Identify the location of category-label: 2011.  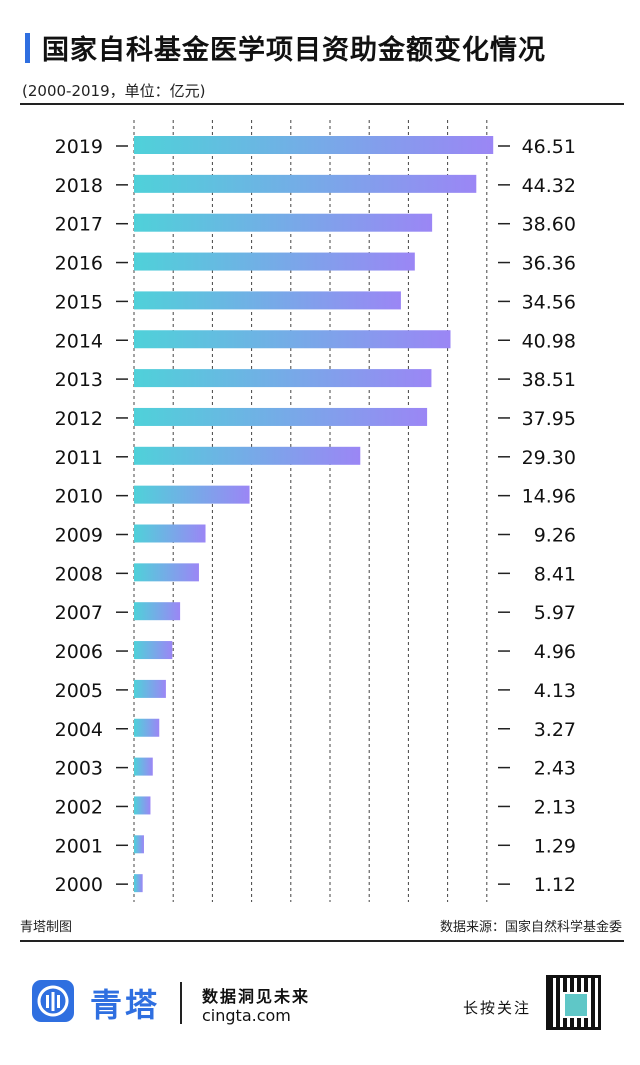
(79, 458).